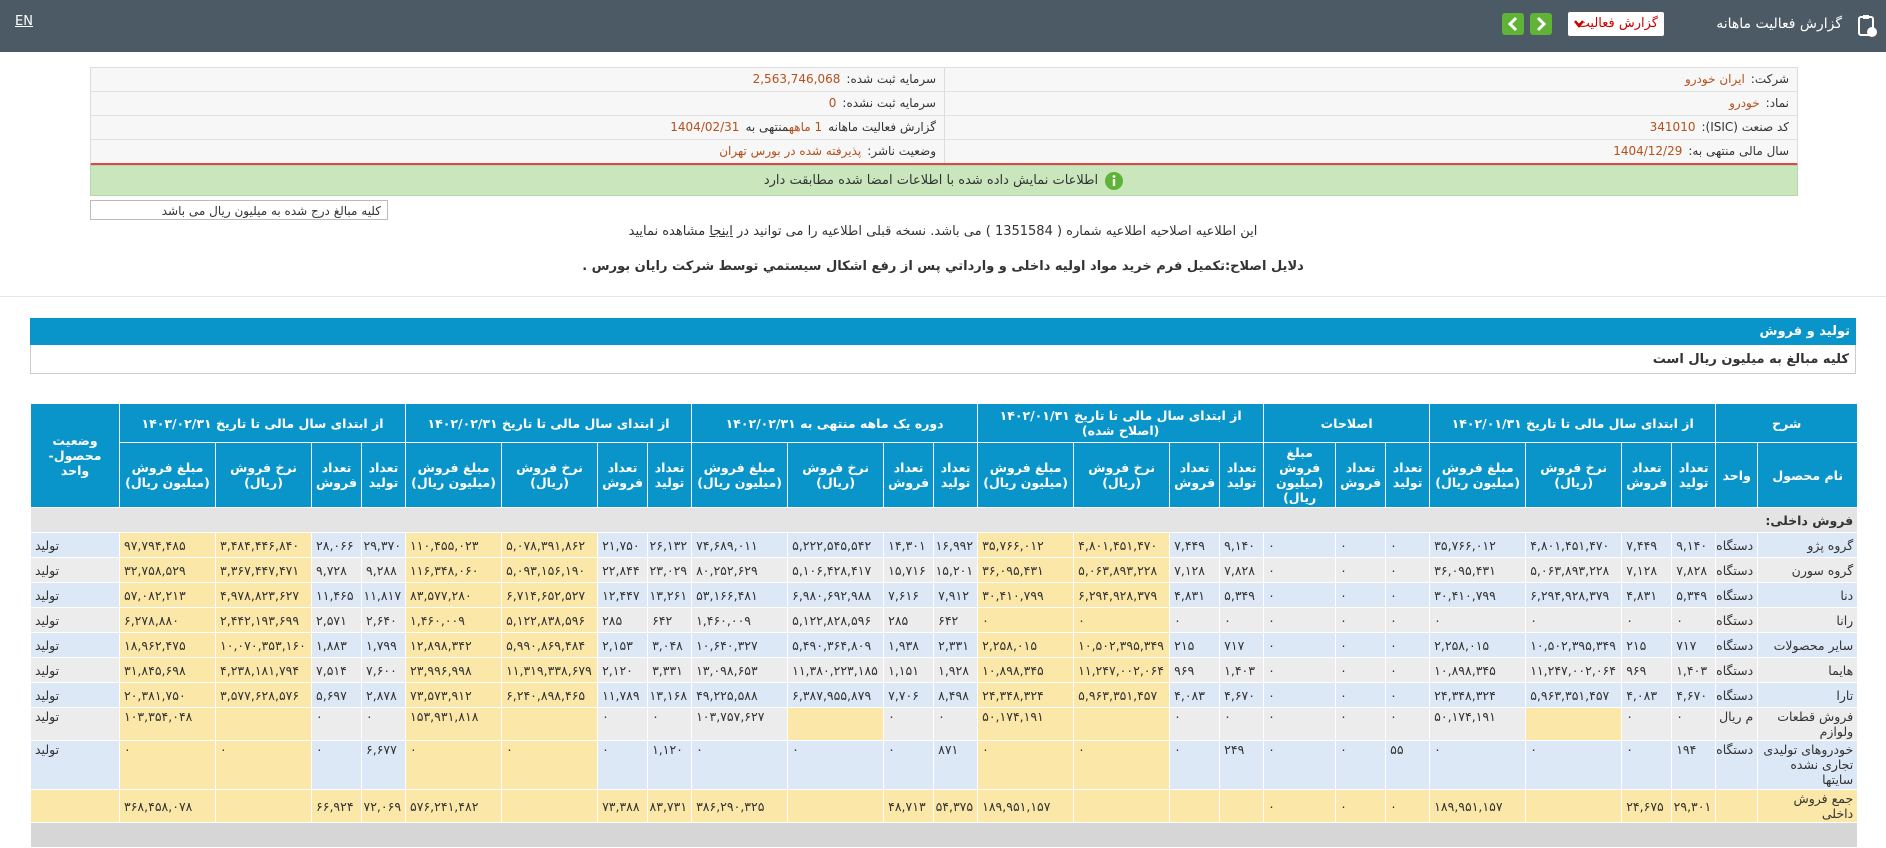 The width and height of the screenshot is (1886, 848). Describe the element at coordinates (956, 595) in the screenshot. I see `table-cell: ۷,۹۱۲` at that location.